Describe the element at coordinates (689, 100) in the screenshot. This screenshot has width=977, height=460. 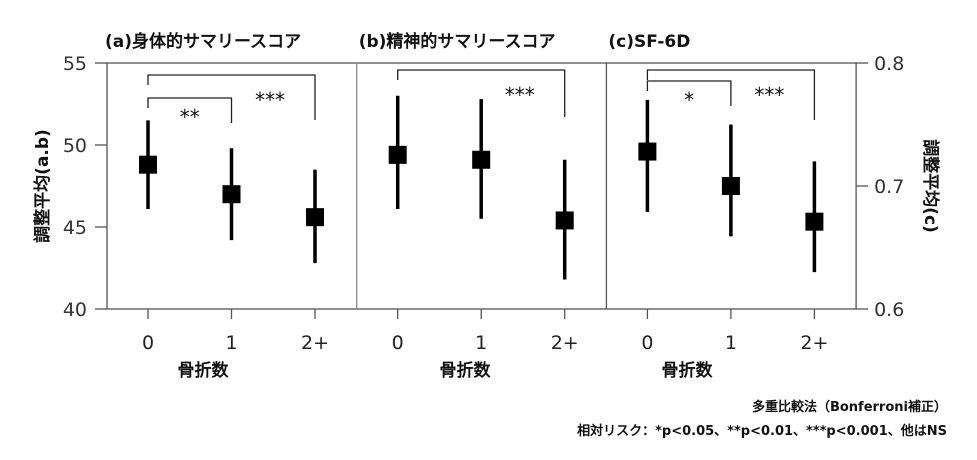
I see `significance-label: *` at that location.